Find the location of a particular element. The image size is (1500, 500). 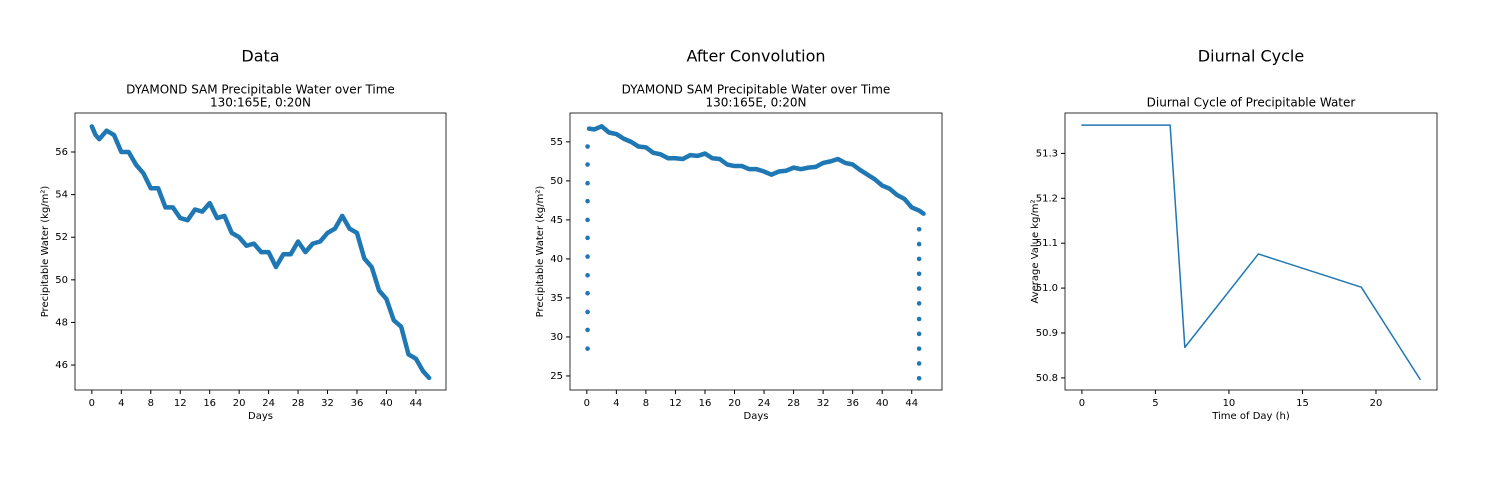

x-axis-label: Time of Day (h) is located at coordinates (1250, 416).